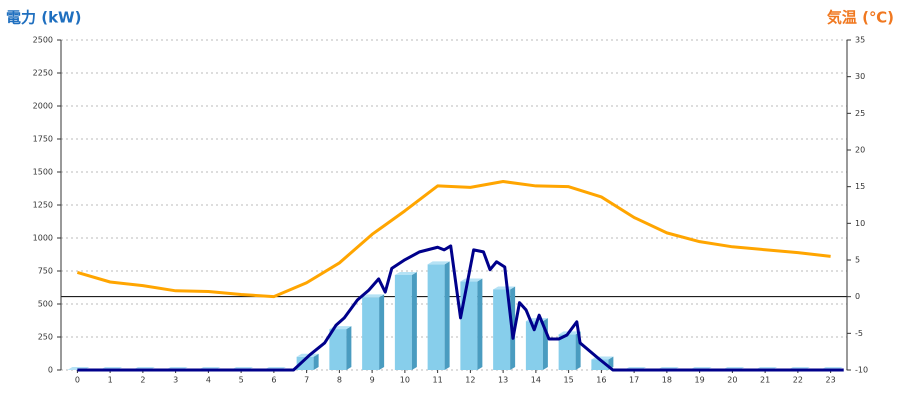 This screenshot has height=404, width=900. Describe the element at coordinates (43, 139) in the screenshot. I see `y-tick-label: 1750` at that location.